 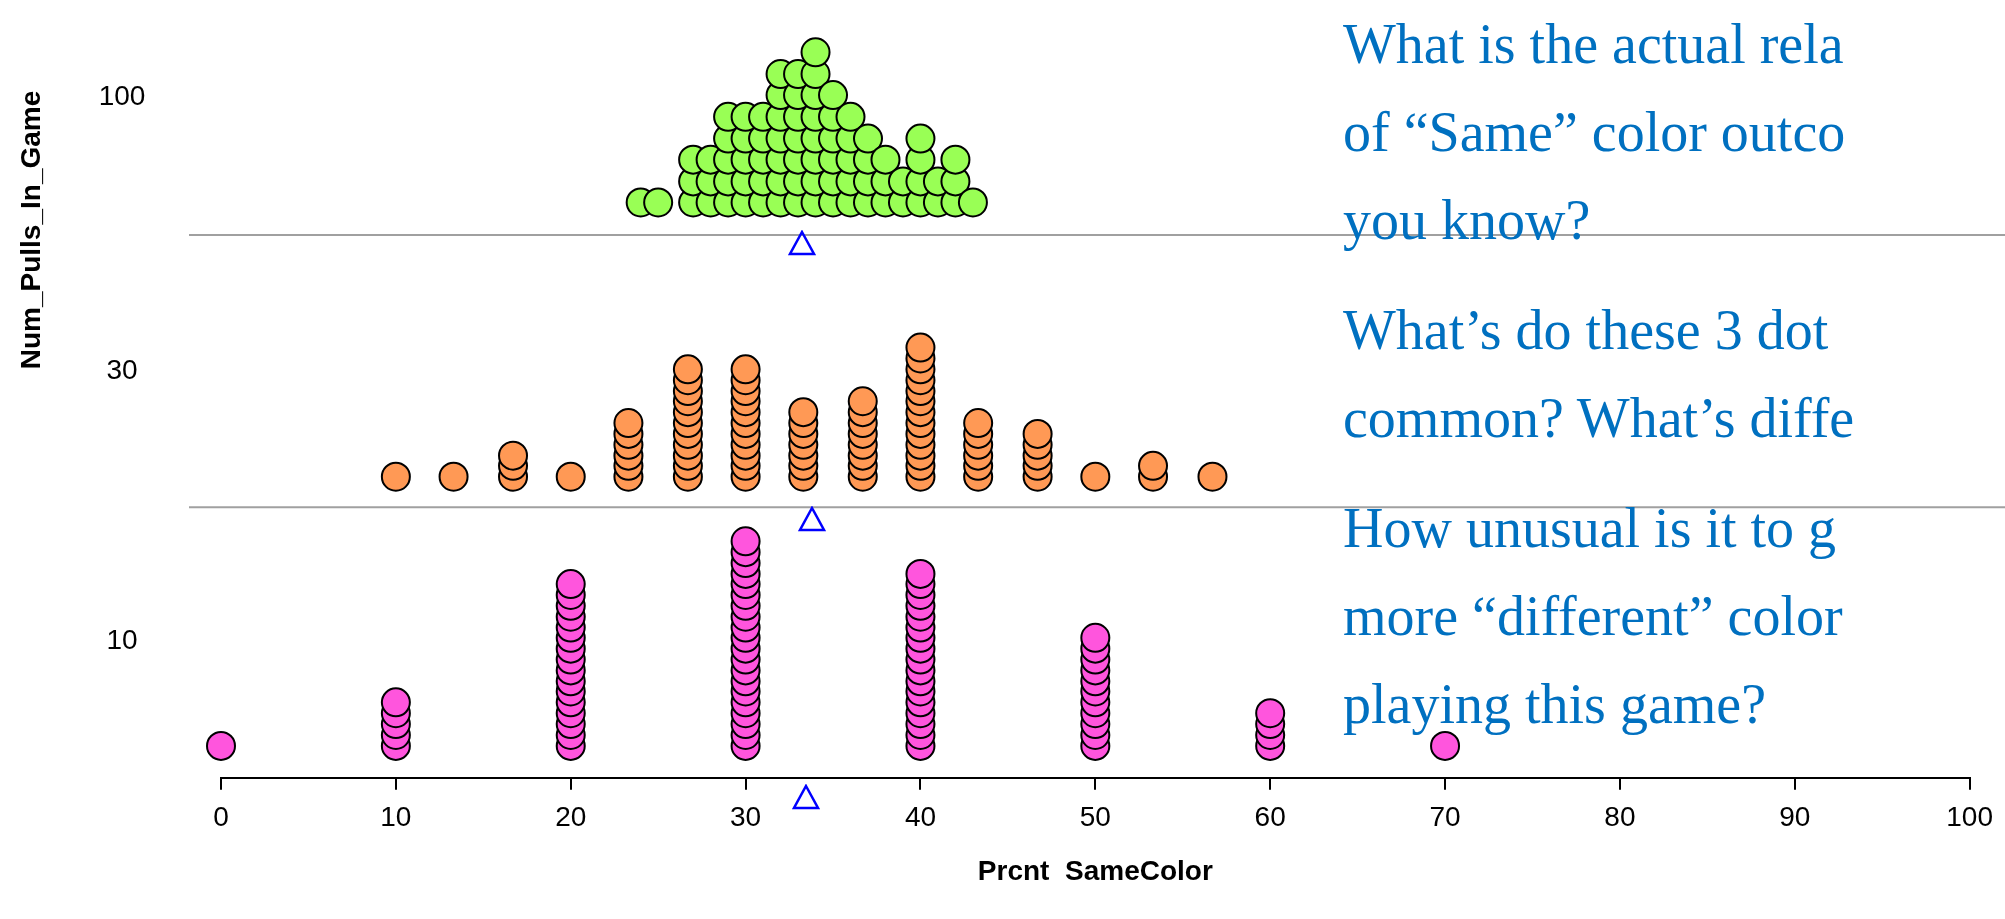 I want to click on x-tick-label: 70, so click(x=1445, y=817).